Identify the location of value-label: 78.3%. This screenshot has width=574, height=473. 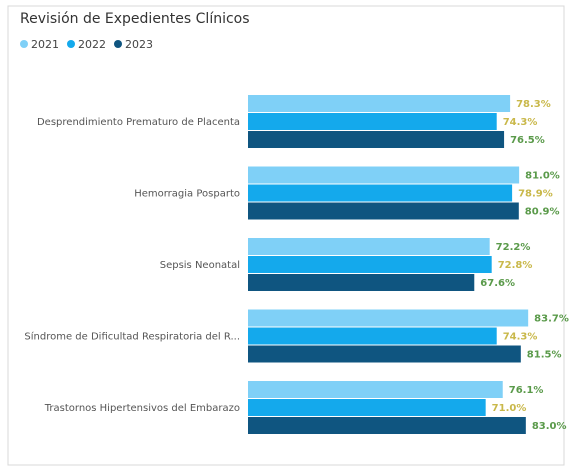
(533, 104).